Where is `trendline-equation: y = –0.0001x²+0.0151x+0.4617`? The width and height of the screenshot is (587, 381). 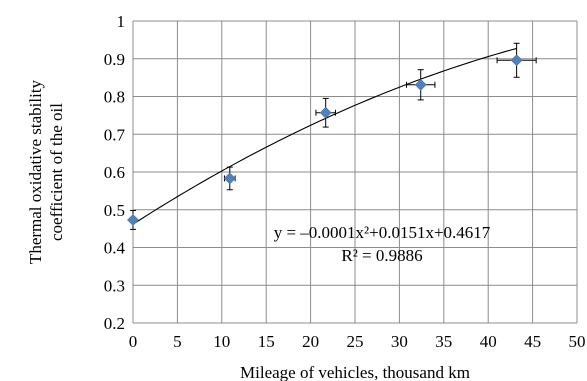
trendline-equation: y = –0.0001x²+0.0151x+0.4617 is located at coordinates (382, 232).